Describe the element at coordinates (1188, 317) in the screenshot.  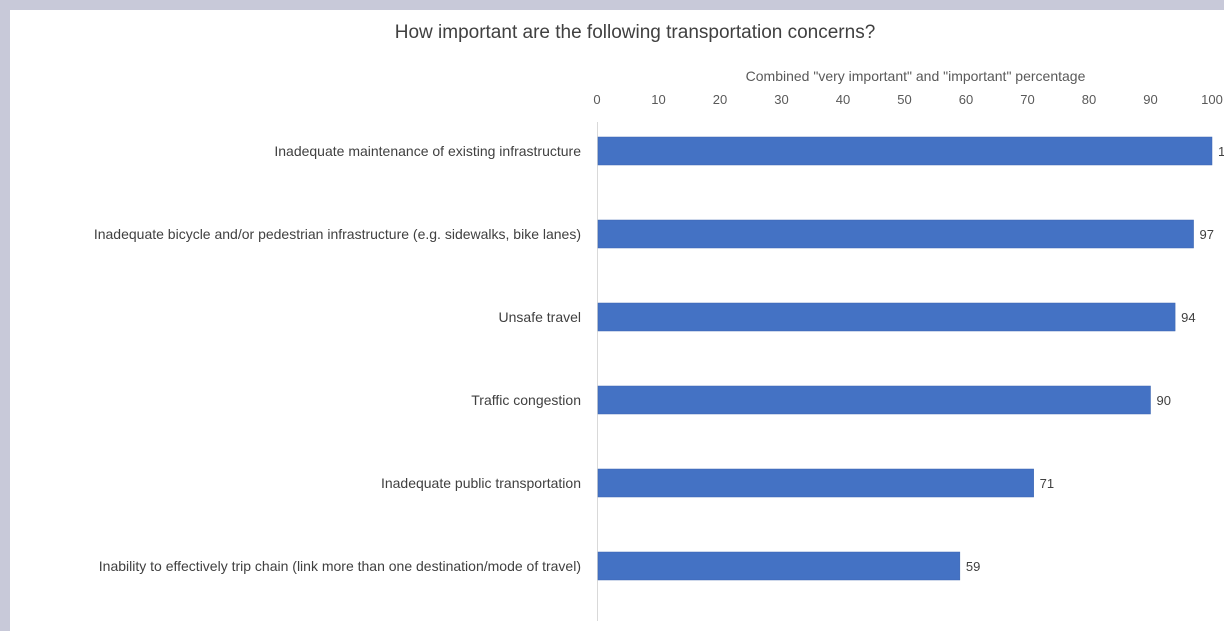
I see `data-label: 94` at that location.